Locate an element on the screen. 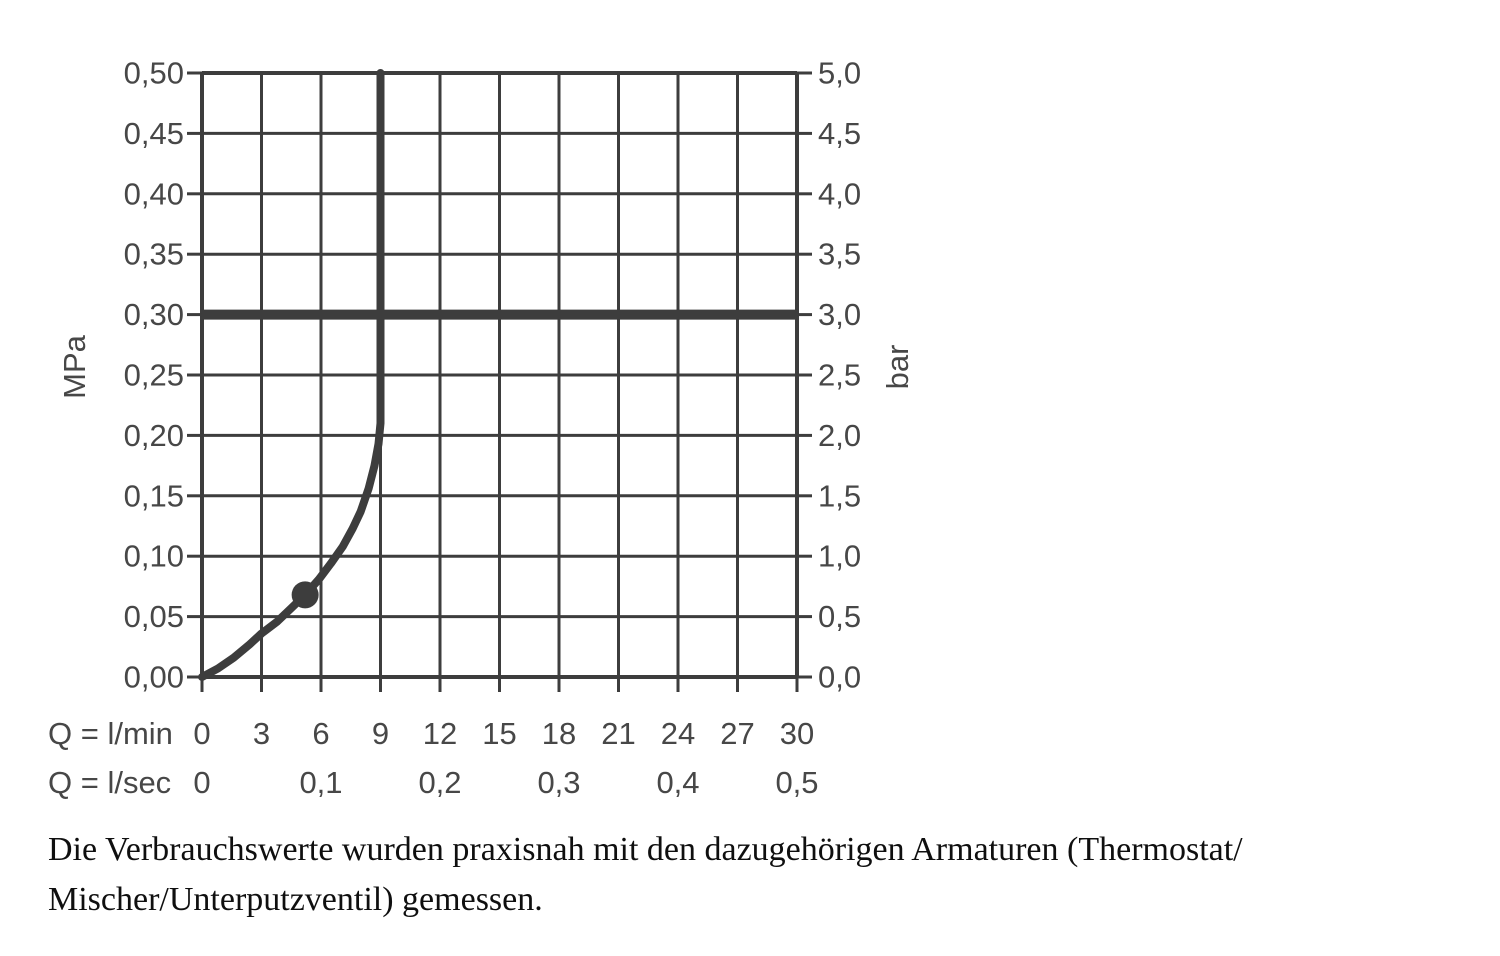 This screenshot has height=956, width=1500. y-left-tick-label: 0,25 is located at coordinates (154, 375).